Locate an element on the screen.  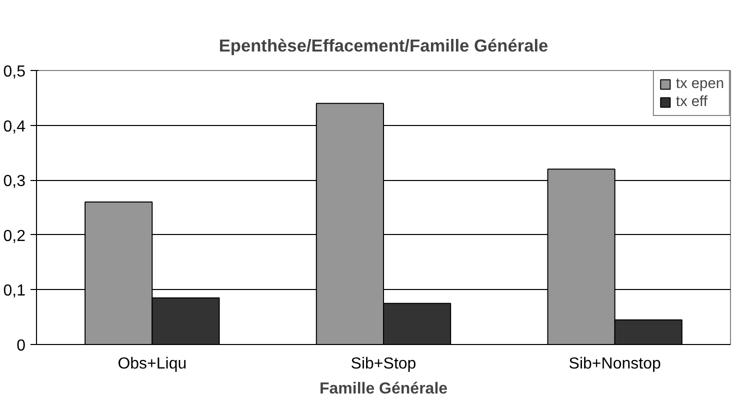
legend-label: tx eff is located at coordinates (692, 102).